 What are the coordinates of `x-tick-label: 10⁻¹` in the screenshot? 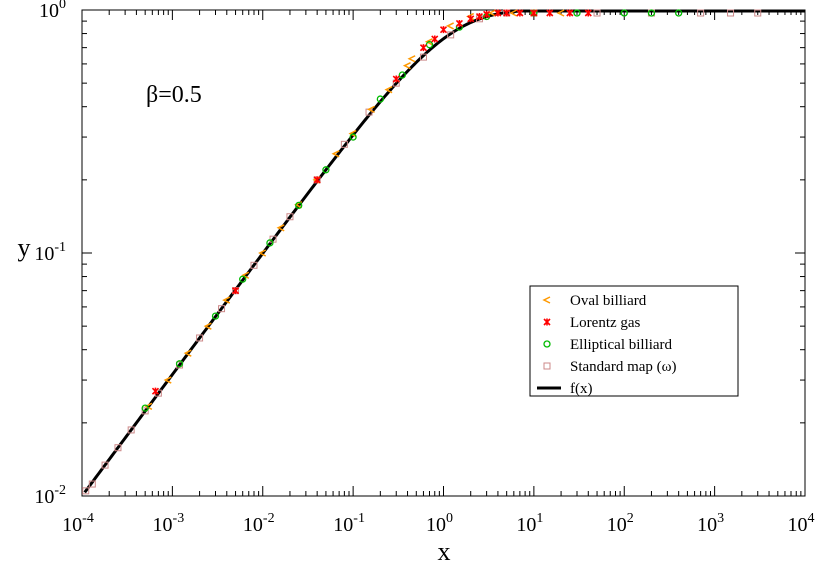 It's located at (349, 523).